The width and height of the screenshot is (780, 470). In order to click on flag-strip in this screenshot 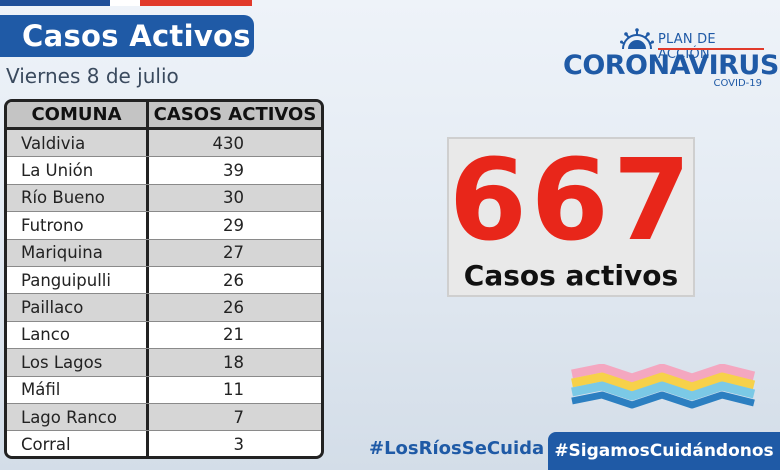, I will do `click(126, 3)`.